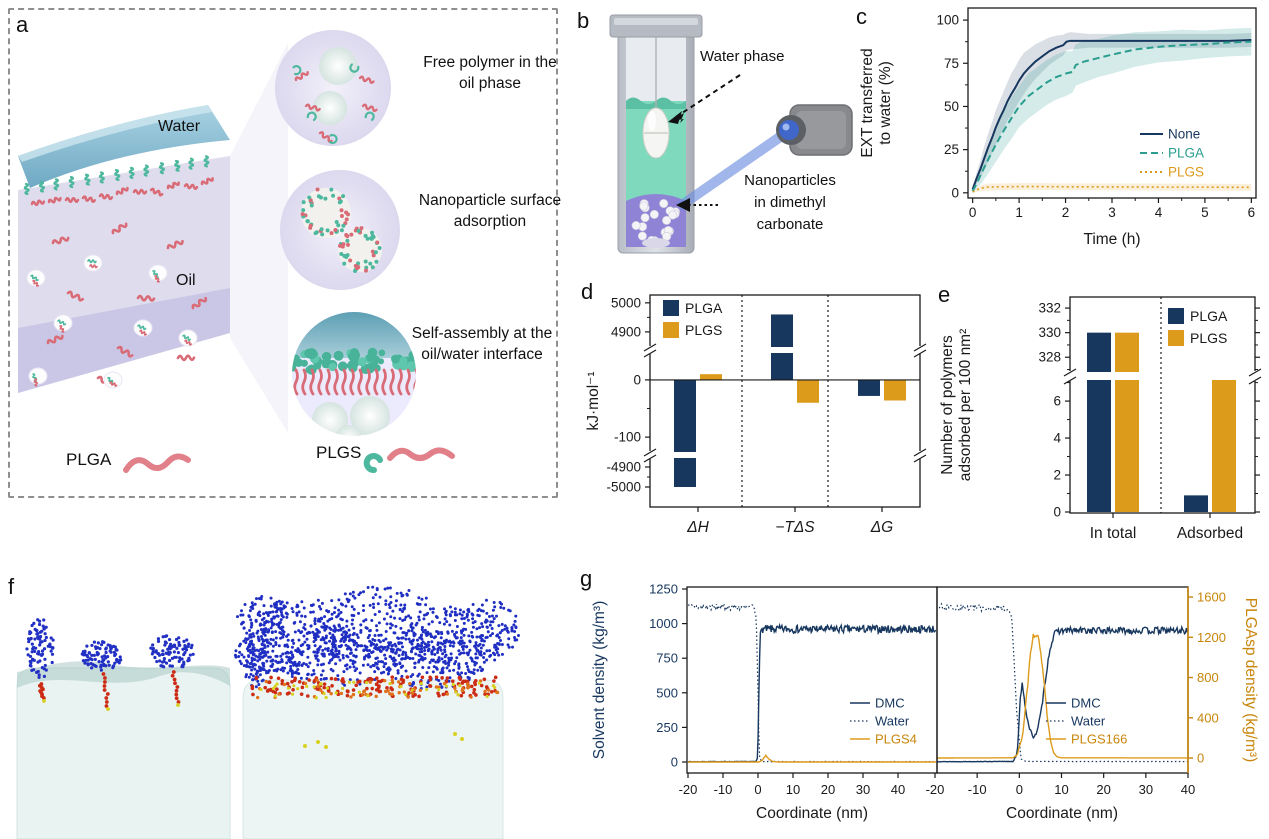 The width and height of the screenshot is (1269, 839). I want to click on svg-text: DMC, so click(1086, 703).